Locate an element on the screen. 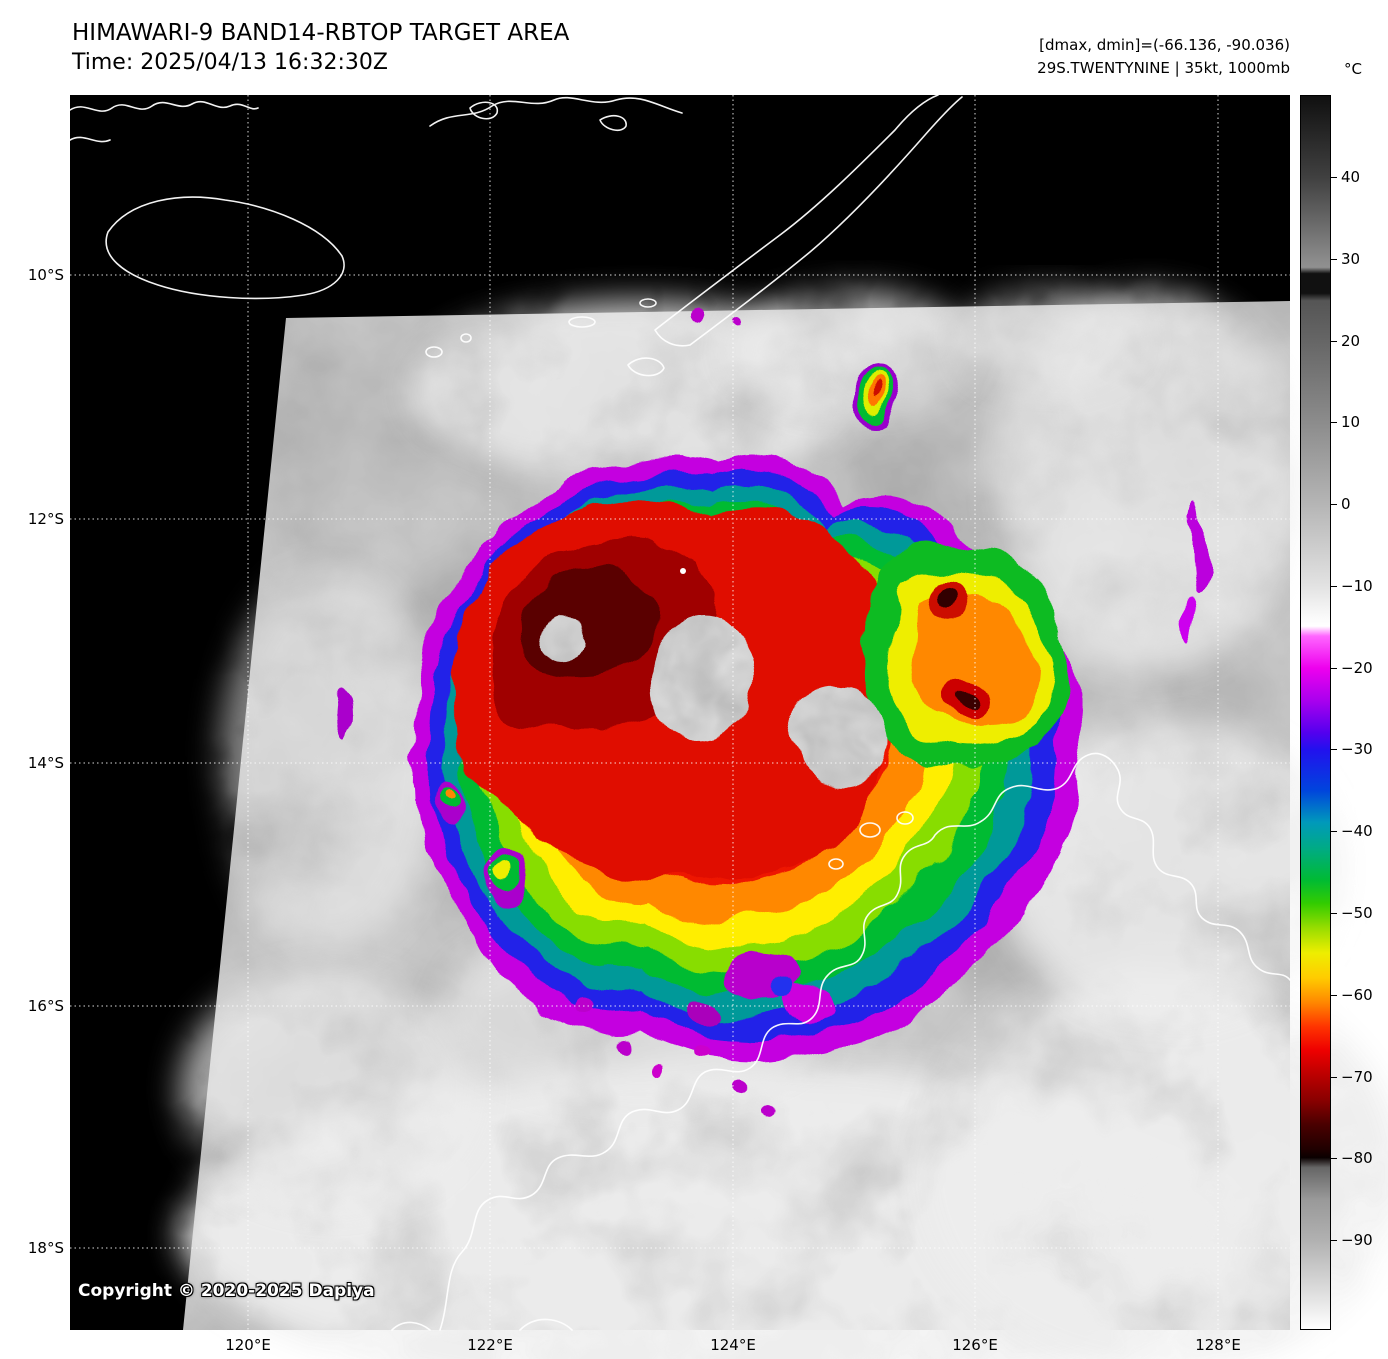 This screenshot has width=1388, height=1359. colorbar-tick-label: 0 is located at coordinates (1346, 504).